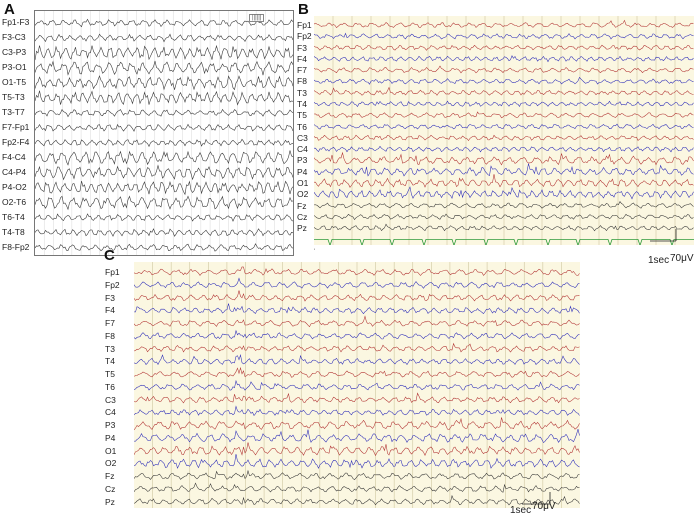 This screenshot has height=520, width=700. I want to click on channel-label: O1-T5, so click(14, 81).